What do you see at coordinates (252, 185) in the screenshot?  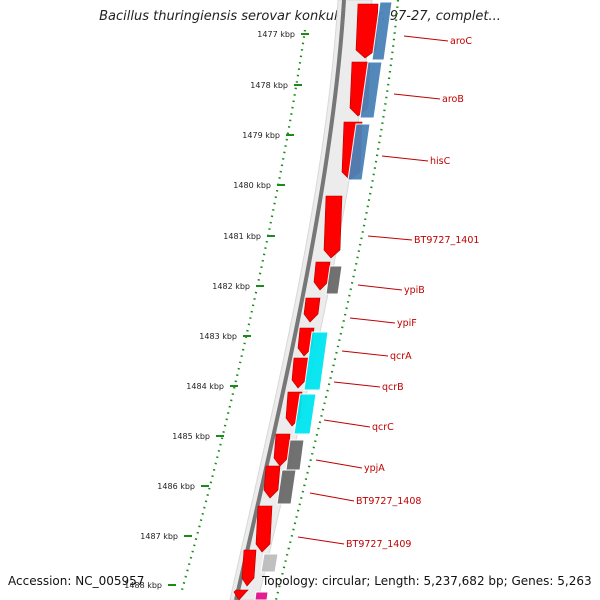 I see `kbp-tick-label: 1480 kbp` at bounding box center [252, 185].